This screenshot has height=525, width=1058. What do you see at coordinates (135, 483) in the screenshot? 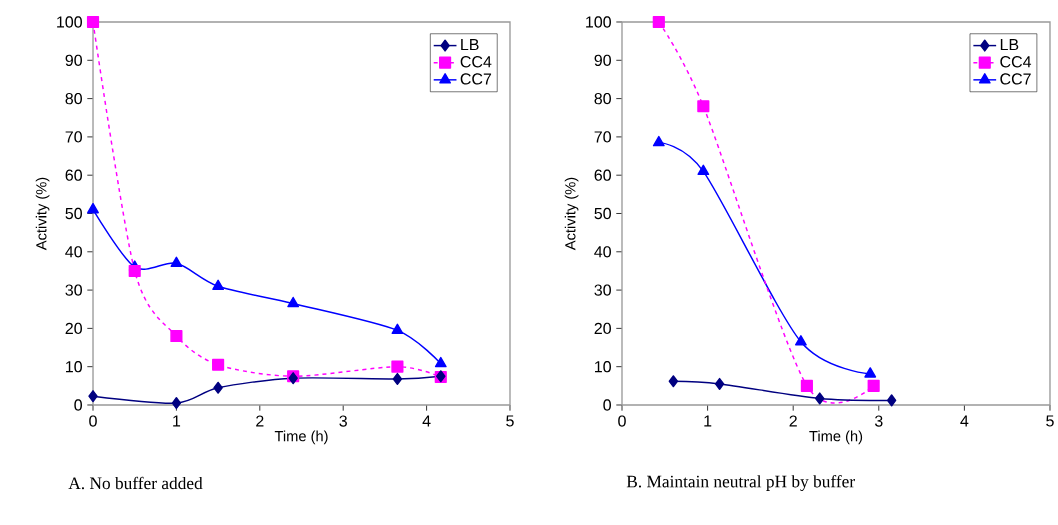
I see `text: A. No buffer added` at bounding box center [135, 483].